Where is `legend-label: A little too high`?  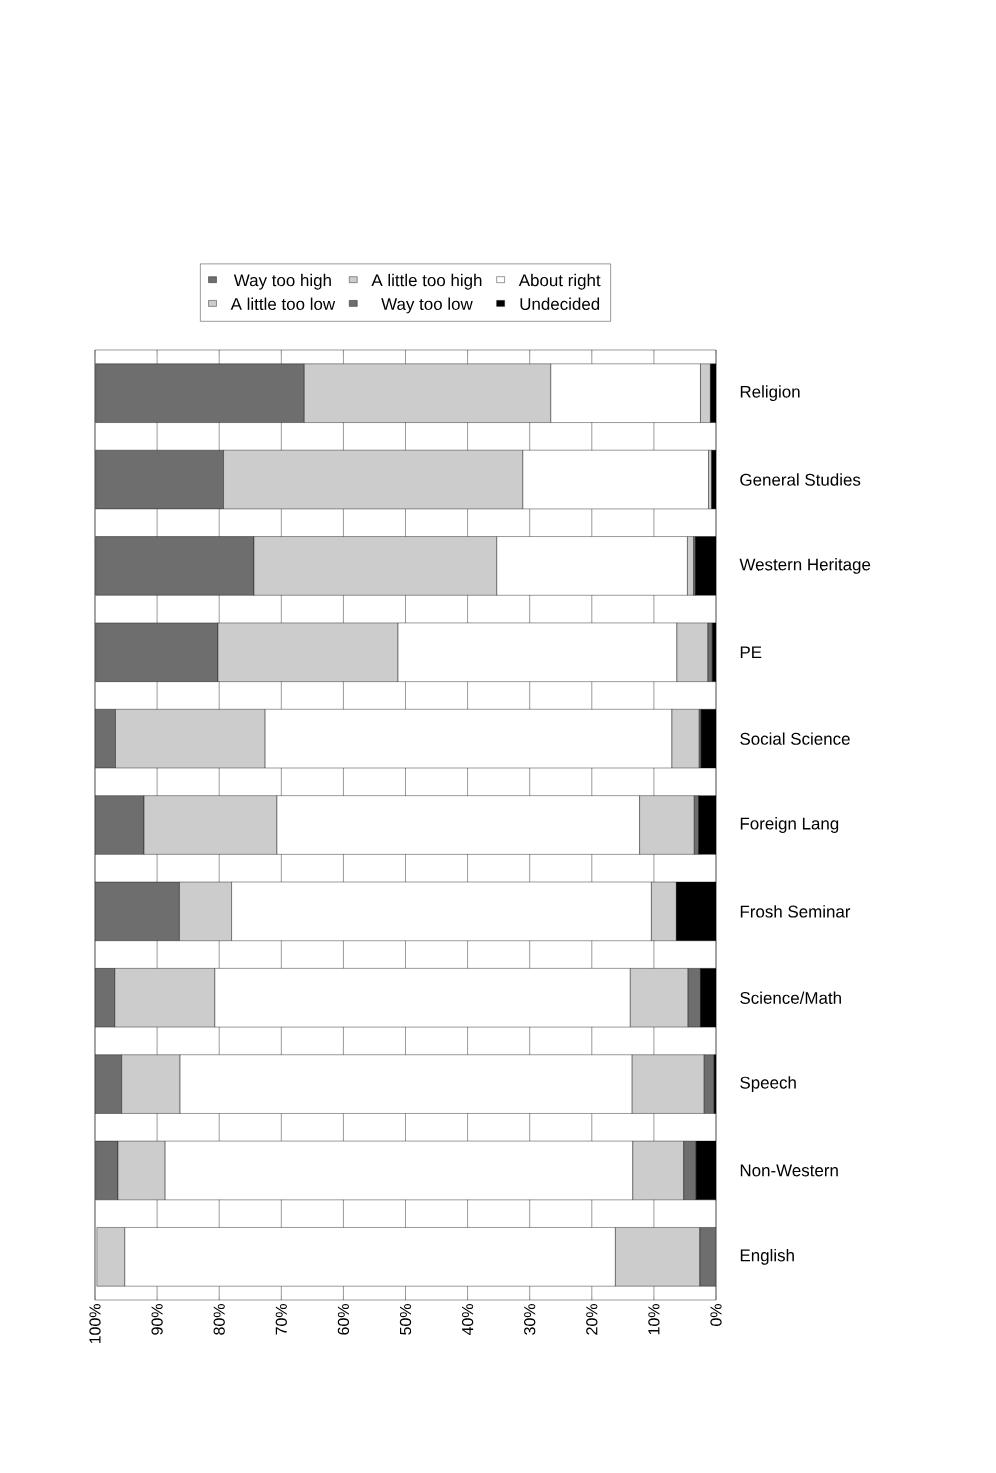
legend-label: A little too high is located at coordinates (426, 281).